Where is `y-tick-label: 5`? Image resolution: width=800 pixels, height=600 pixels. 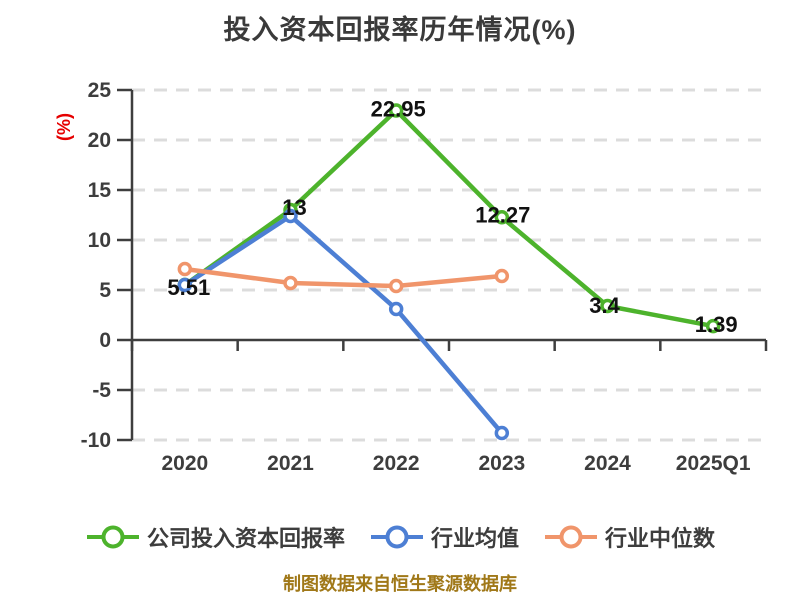
y-tick-label: 5 is located at coordinates (105, 290).